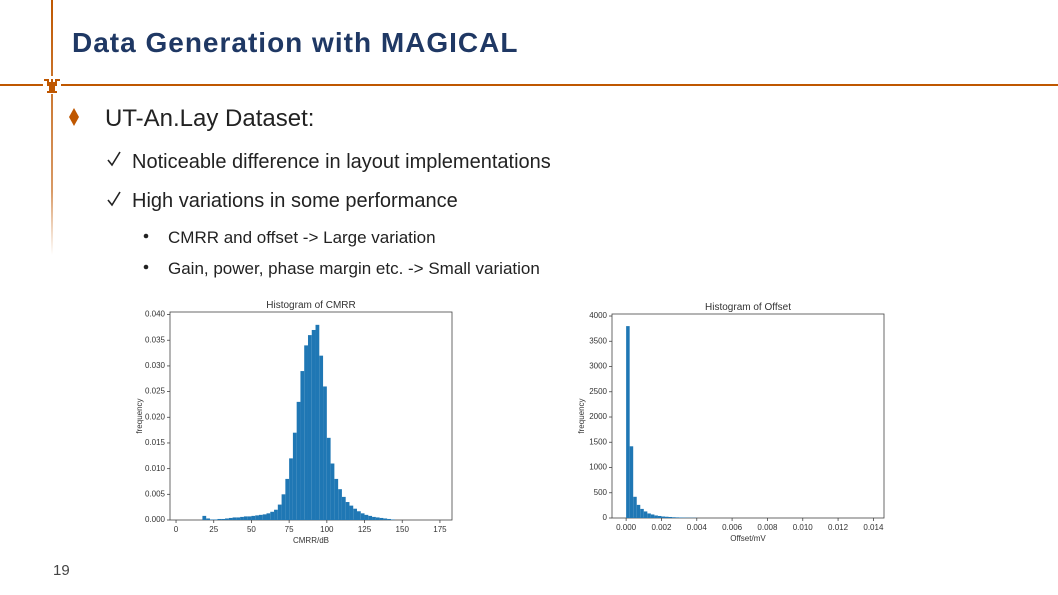 Image resolution: width=1058 pixels, height=595 pixels. Describe the element at coordinates (626, 527) in the screenshot. I see `x-tick-label: 0.000` at that location.